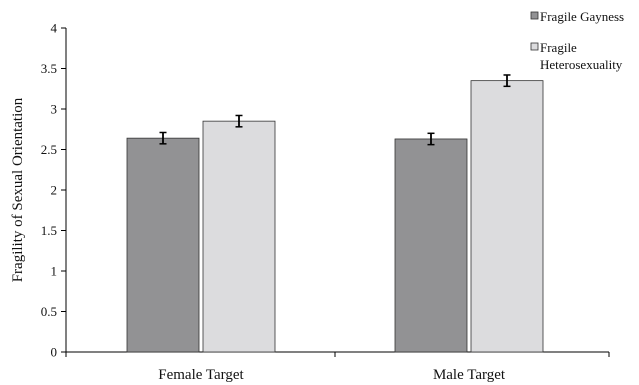  What do you see at coordinates (582, 16) in the screenshot?
I see `legend-label: Fragile Gayness` at bounding box center [582, 16].